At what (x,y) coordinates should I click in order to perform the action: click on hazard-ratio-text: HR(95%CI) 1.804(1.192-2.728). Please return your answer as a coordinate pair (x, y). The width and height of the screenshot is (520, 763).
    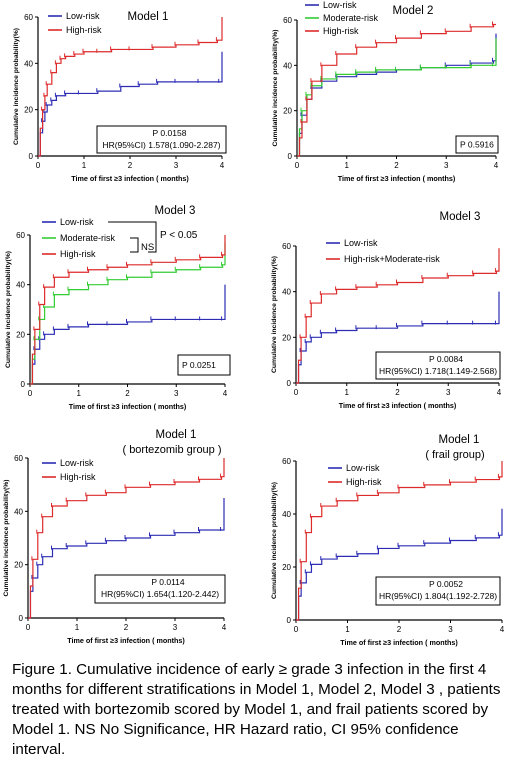
    Looking at the image, I should click on (438, 596).